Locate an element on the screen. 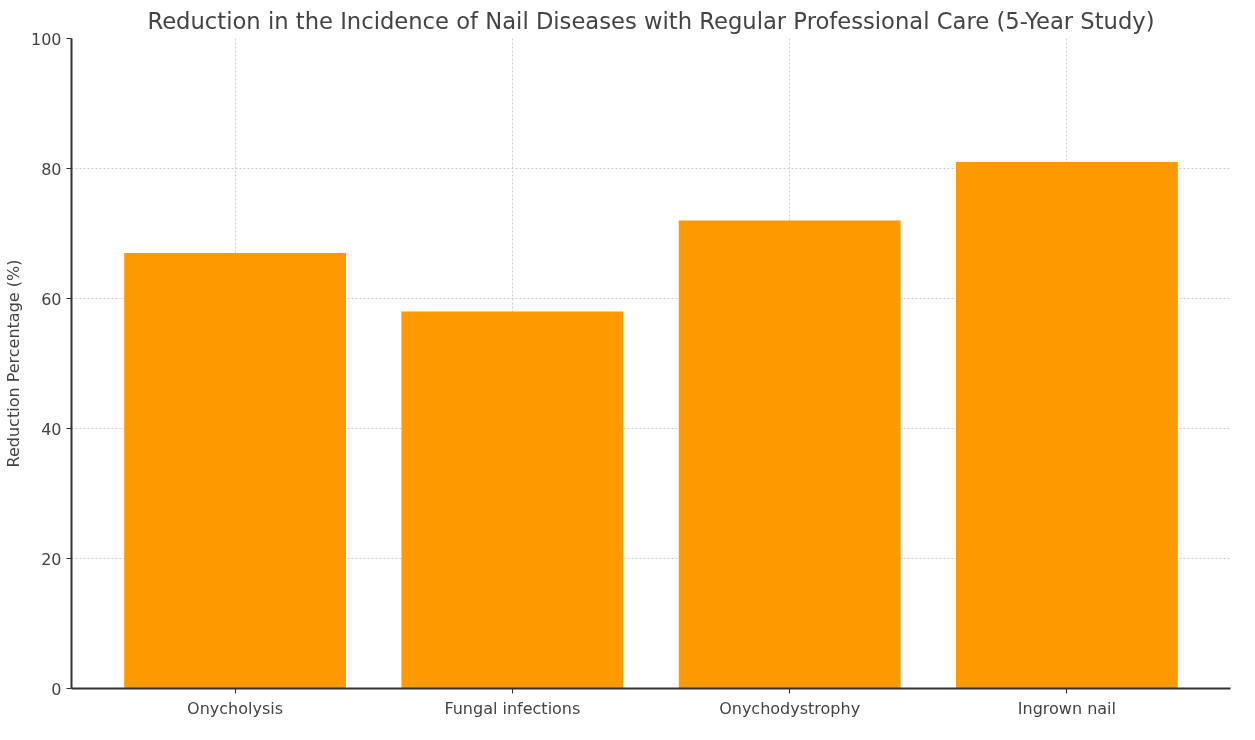 The width and height of the screenshot is (1255, 740). y-tick-label: 60 is located at coordinates (51, 299).